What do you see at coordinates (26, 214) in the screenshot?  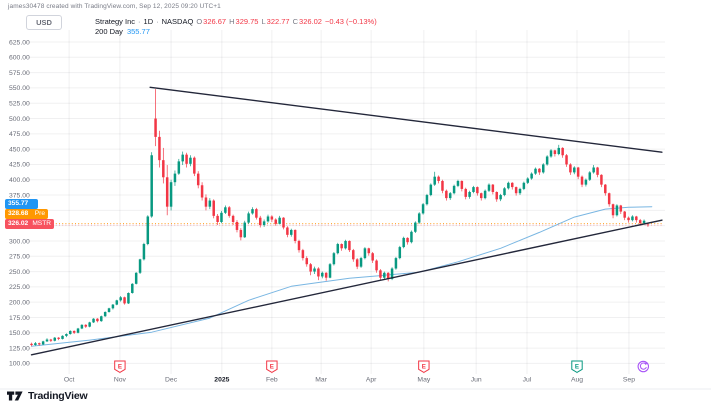 I see `premarket-price-badge: 328.68 Pre` at bounding box center [26, 214].